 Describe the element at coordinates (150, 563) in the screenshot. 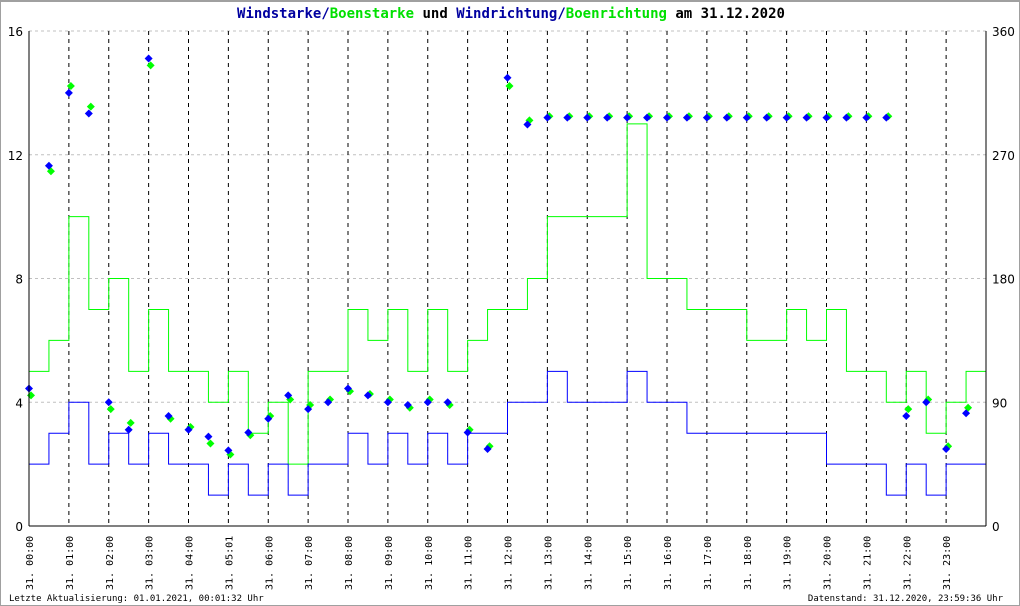

I see `x-tick-label: 31. 03:00` at that location.